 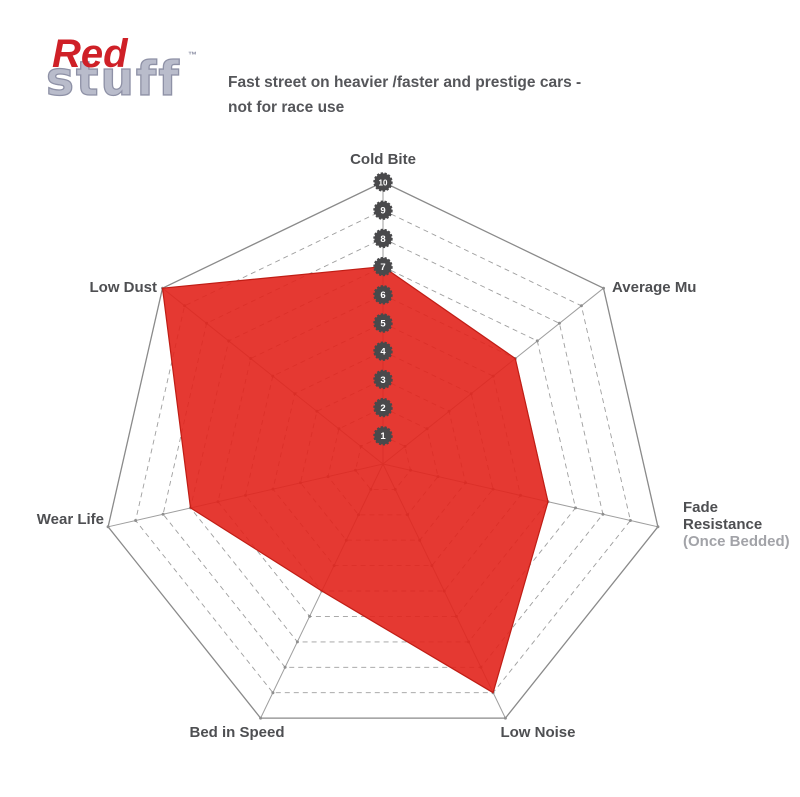 What do you see at coordinates (113, 79) in the screenshot?
I see `logo-stuff-text: stuff` at bounding box center [113, 79].